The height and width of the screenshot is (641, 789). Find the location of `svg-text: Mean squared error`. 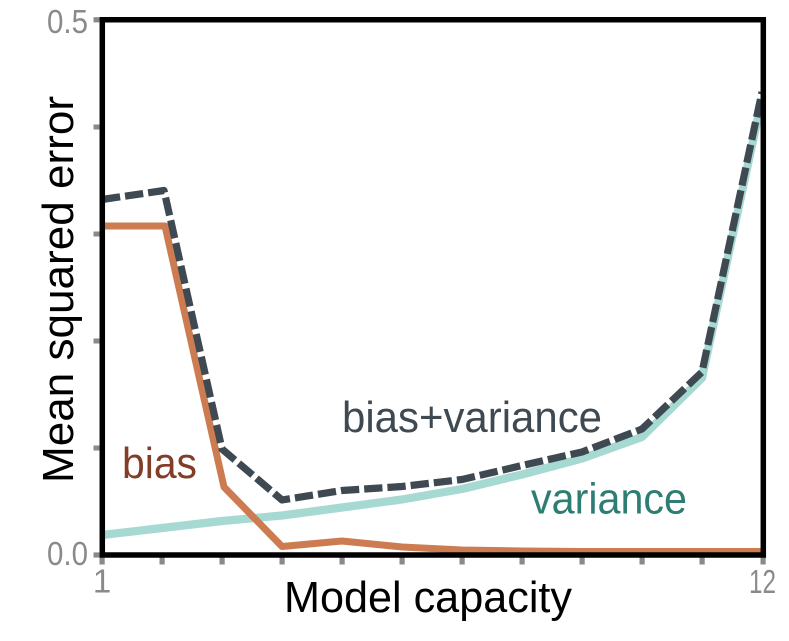

svg-text: Mean squared error is located at coordinates (58, 289).